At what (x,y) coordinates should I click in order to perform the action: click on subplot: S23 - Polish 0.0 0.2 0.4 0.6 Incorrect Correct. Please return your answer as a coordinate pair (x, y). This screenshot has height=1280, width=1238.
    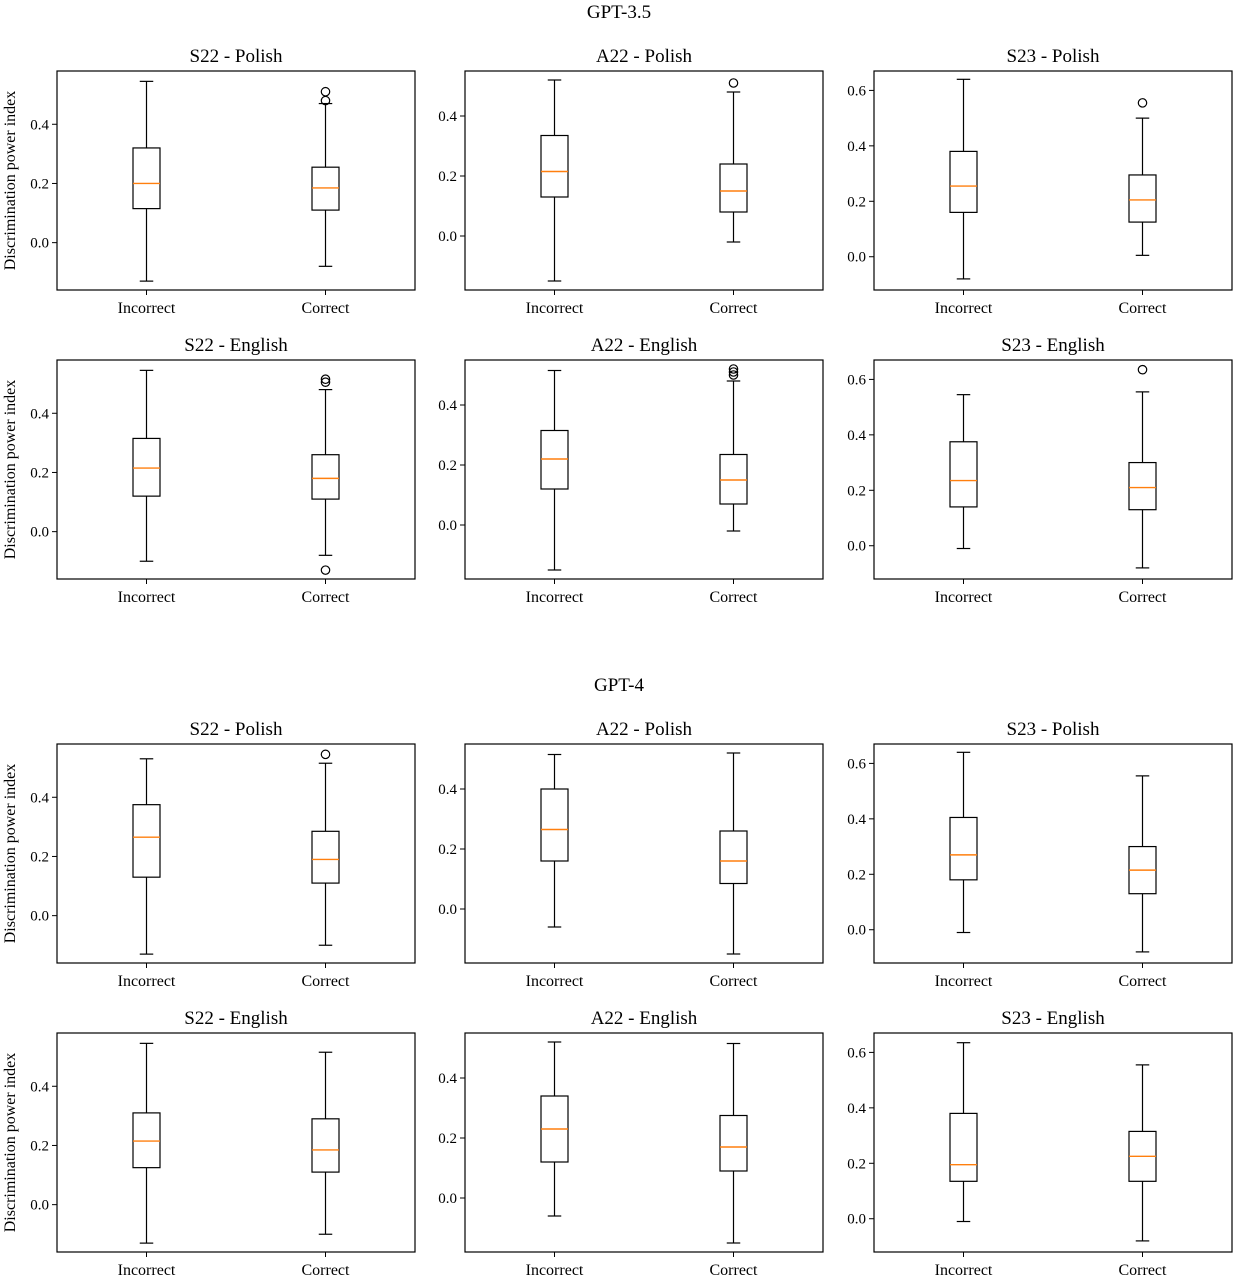
    Looking at the image, I should click on (1040, 181).